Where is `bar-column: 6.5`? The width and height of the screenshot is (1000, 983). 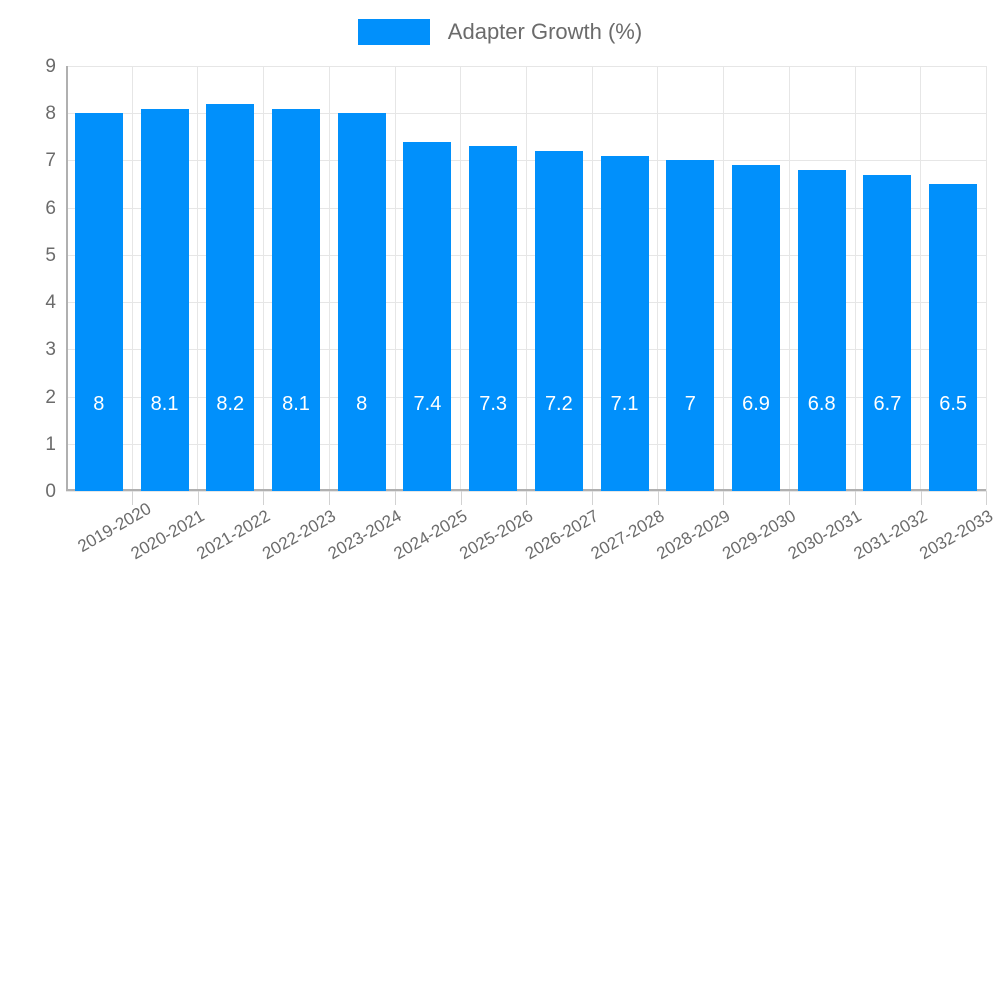
bar-column: 6.5 is located at coordinates (953, 278).